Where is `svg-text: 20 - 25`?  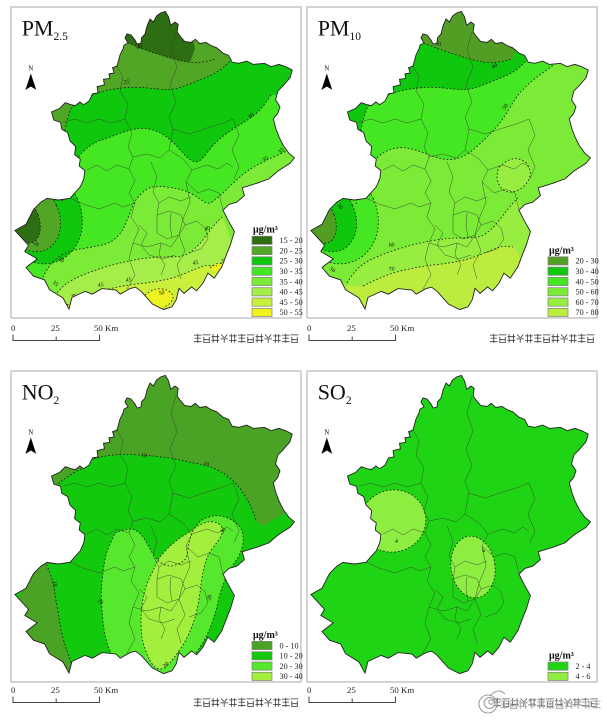 svg-text: 20 - 25 is located at coordinates (291, 250).